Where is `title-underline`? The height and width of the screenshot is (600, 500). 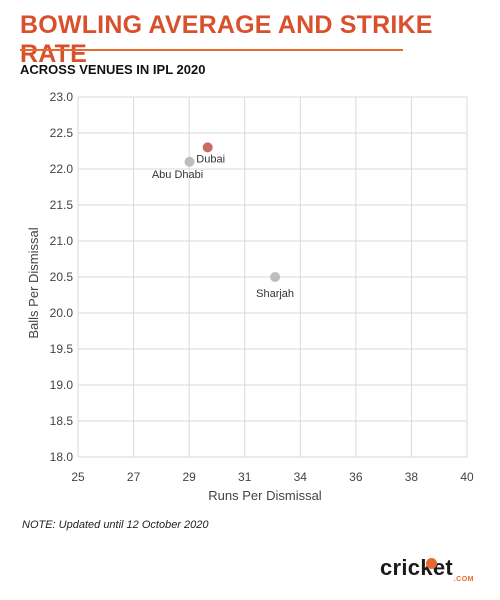 title-underline is located at coordinates (211, 50).